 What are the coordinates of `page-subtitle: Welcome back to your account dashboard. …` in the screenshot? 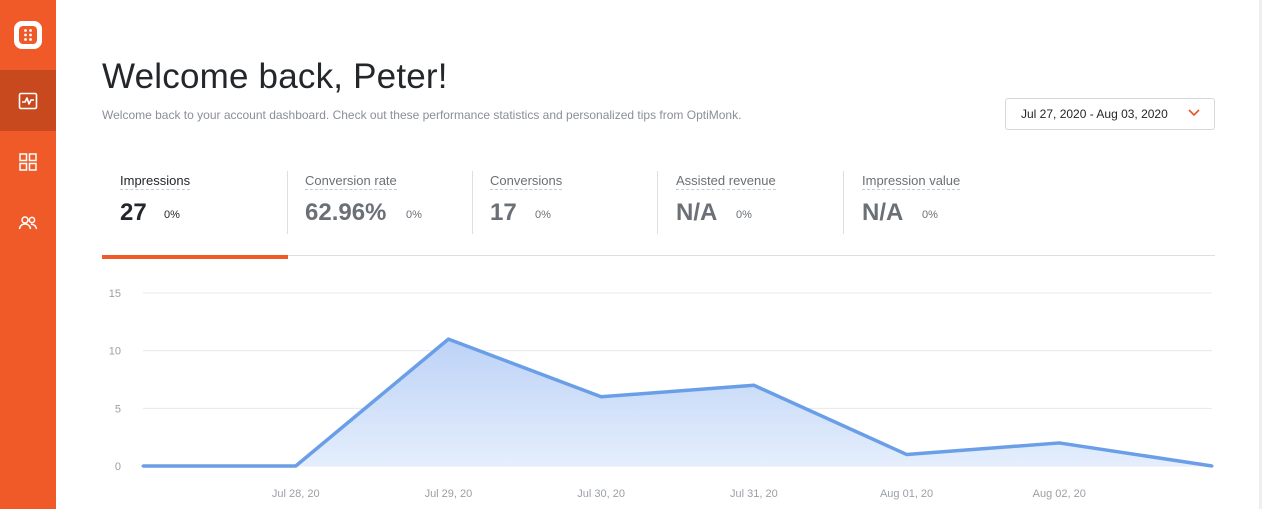 It's located at (422, 115).